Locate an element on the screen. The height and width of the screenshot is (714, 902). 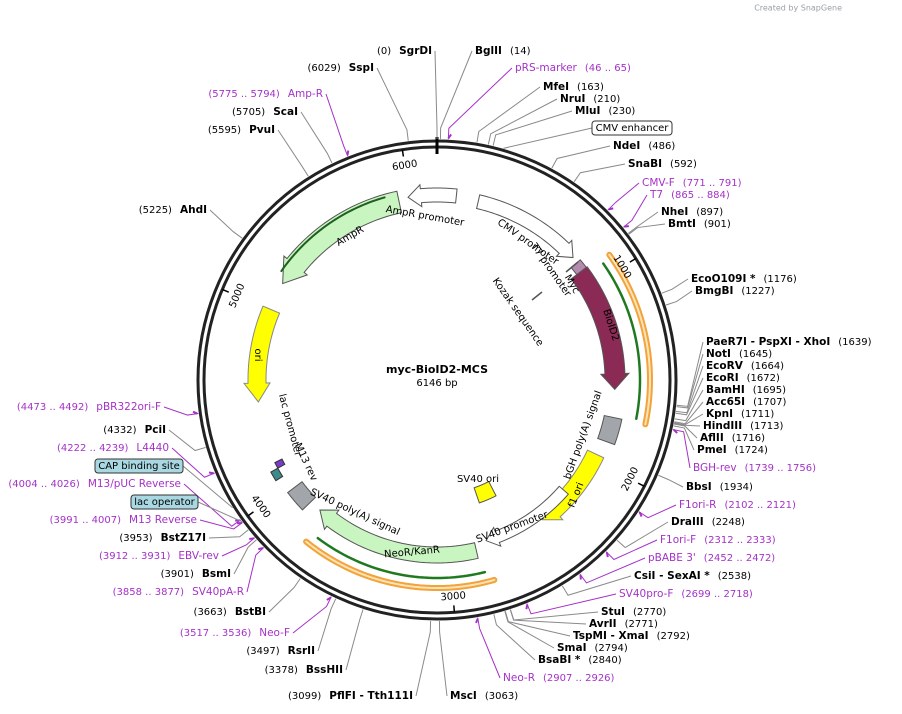
site-label: (4332) PciI is located at coordinates (134, 430).